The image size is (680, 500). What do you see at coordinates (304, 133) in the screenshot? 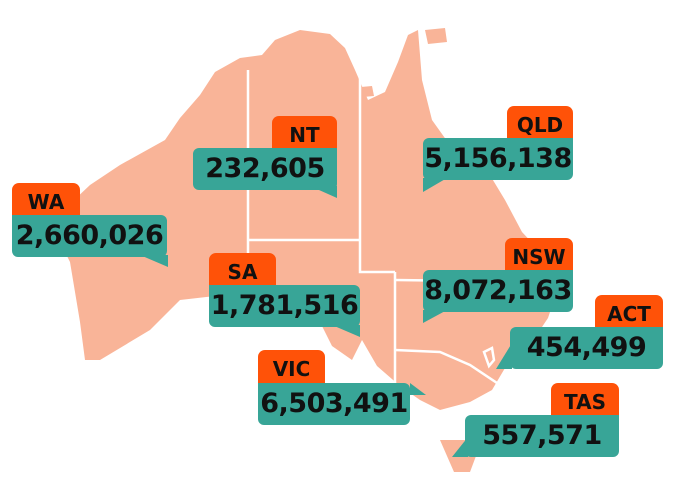
I see `state-label: NT` at bounding box center [304, 133].